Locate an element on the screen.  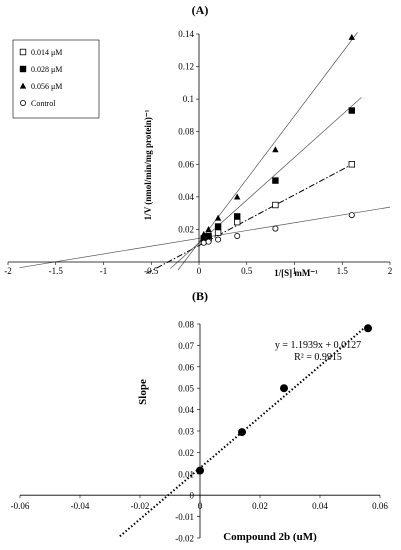
panel-a-x-tick-label: 1 is located at coordinates (294, 271).